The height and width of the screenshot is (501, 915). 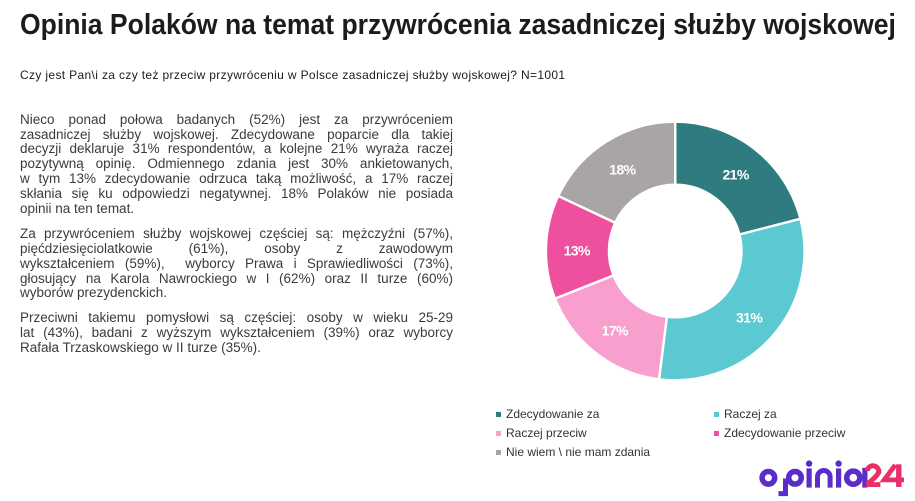 What do you see at coordinates (622, 169) in the screenshot?
I see `svg-text: 18%` at bounding box center [622, 169].